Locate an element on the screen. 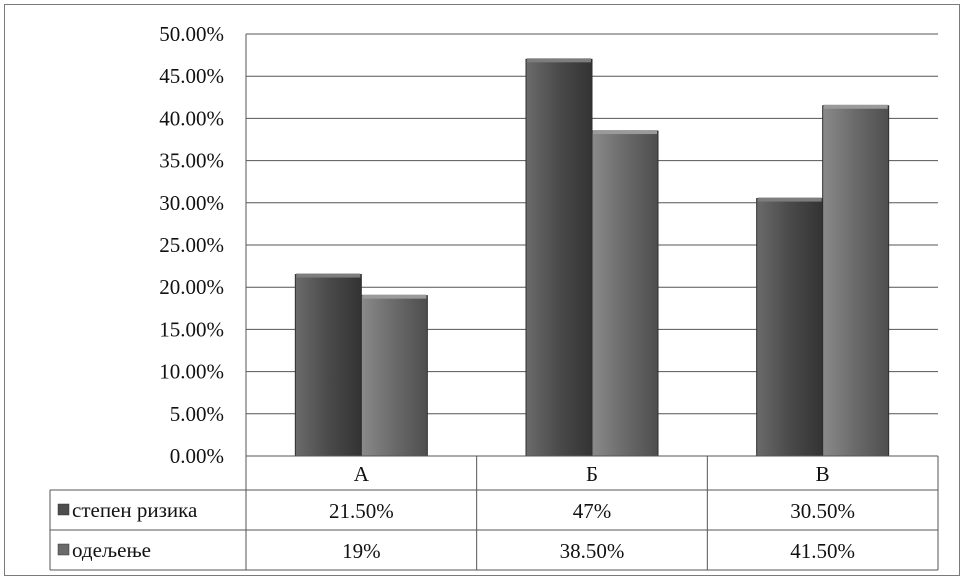 Image resolution: width=965 pixels, height=580 pixels. data-table-value: 19% is located at coordinates (361, 551).